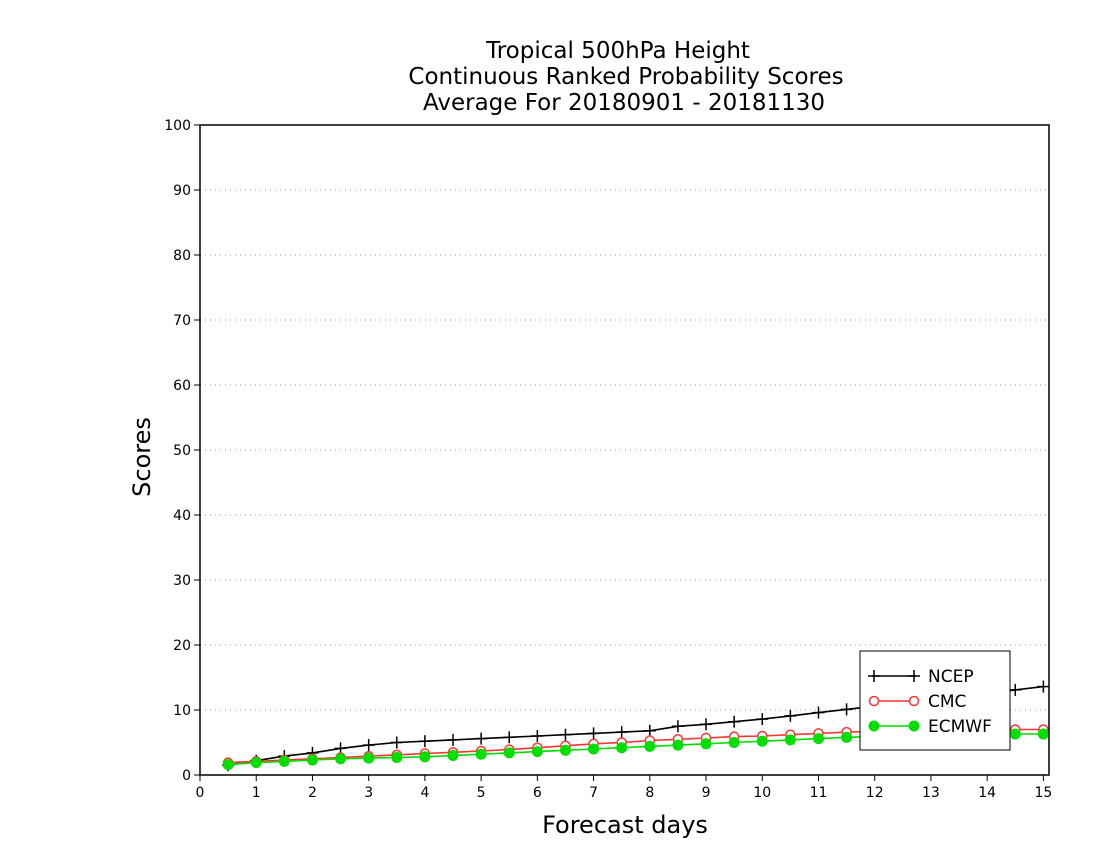  What do you see at coordinates (914, 676) in the screenshot?
I see `legend-marker-end-ncep` at bounding box center [914, 676].